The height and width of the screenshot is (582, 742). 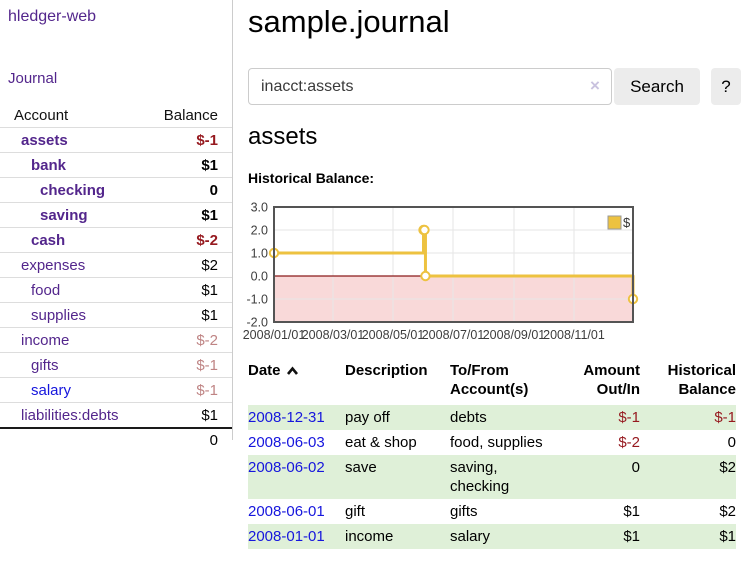 What do you see at coordinates (574, 335) in the screenshot?
I see `svg-text: 2008/11/01` at bounding box center [574, 335].